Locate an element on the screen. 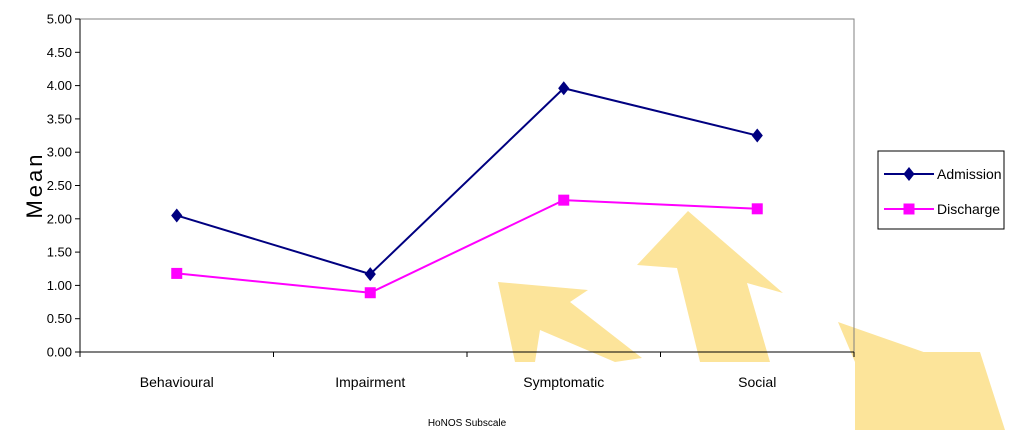 The image size is (1014, 431). legend: Admission Discharge is located at coordinates (941, 190).